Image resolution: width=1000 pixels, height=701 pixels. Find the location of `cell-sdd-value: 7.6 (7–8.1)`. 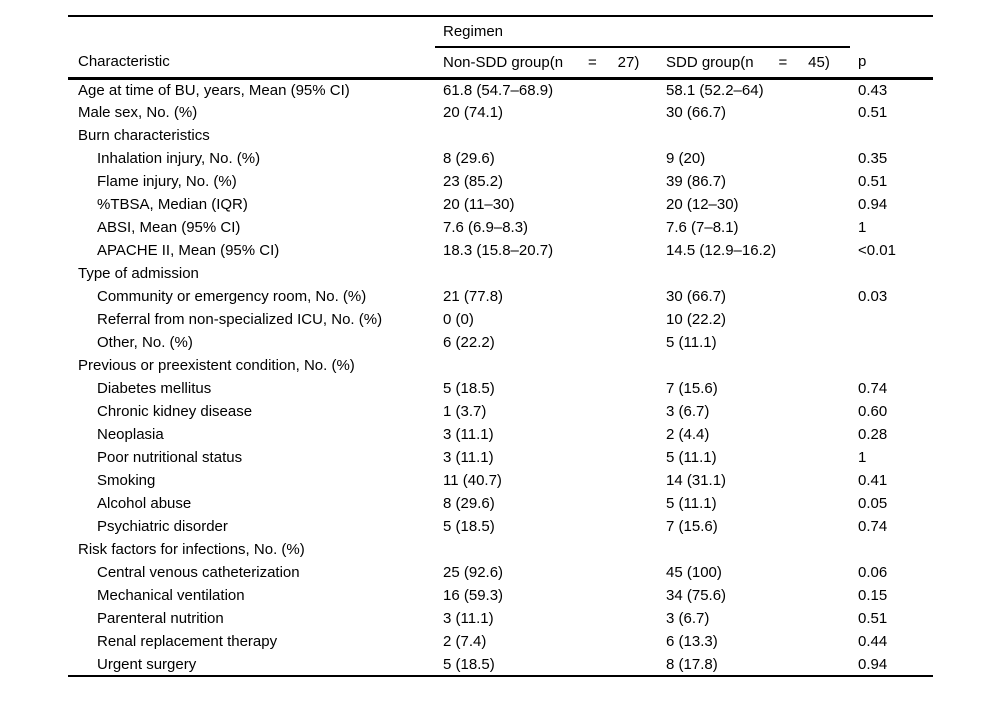

cell-sdd-value: 7.6 (7–8.1) is located at coordinates (702, 227).